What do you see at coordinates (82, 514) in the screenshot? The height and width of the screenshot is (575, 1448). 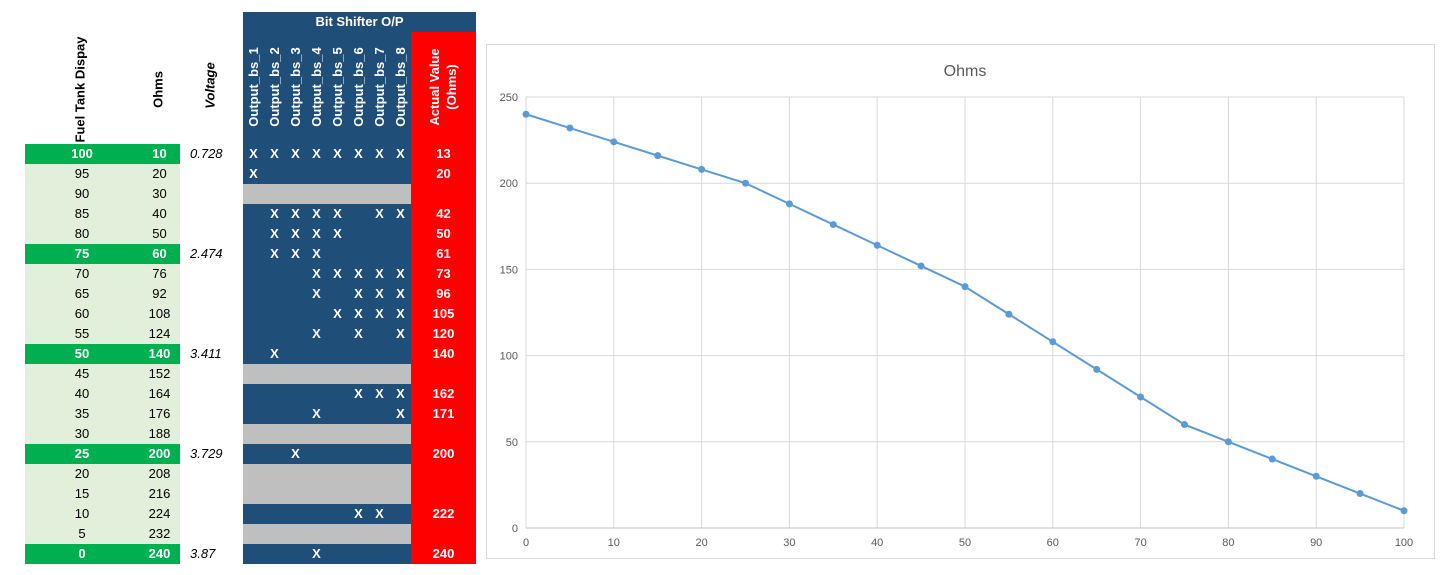 I see `fuel-cell: 10` at bounding box center [82, 514].